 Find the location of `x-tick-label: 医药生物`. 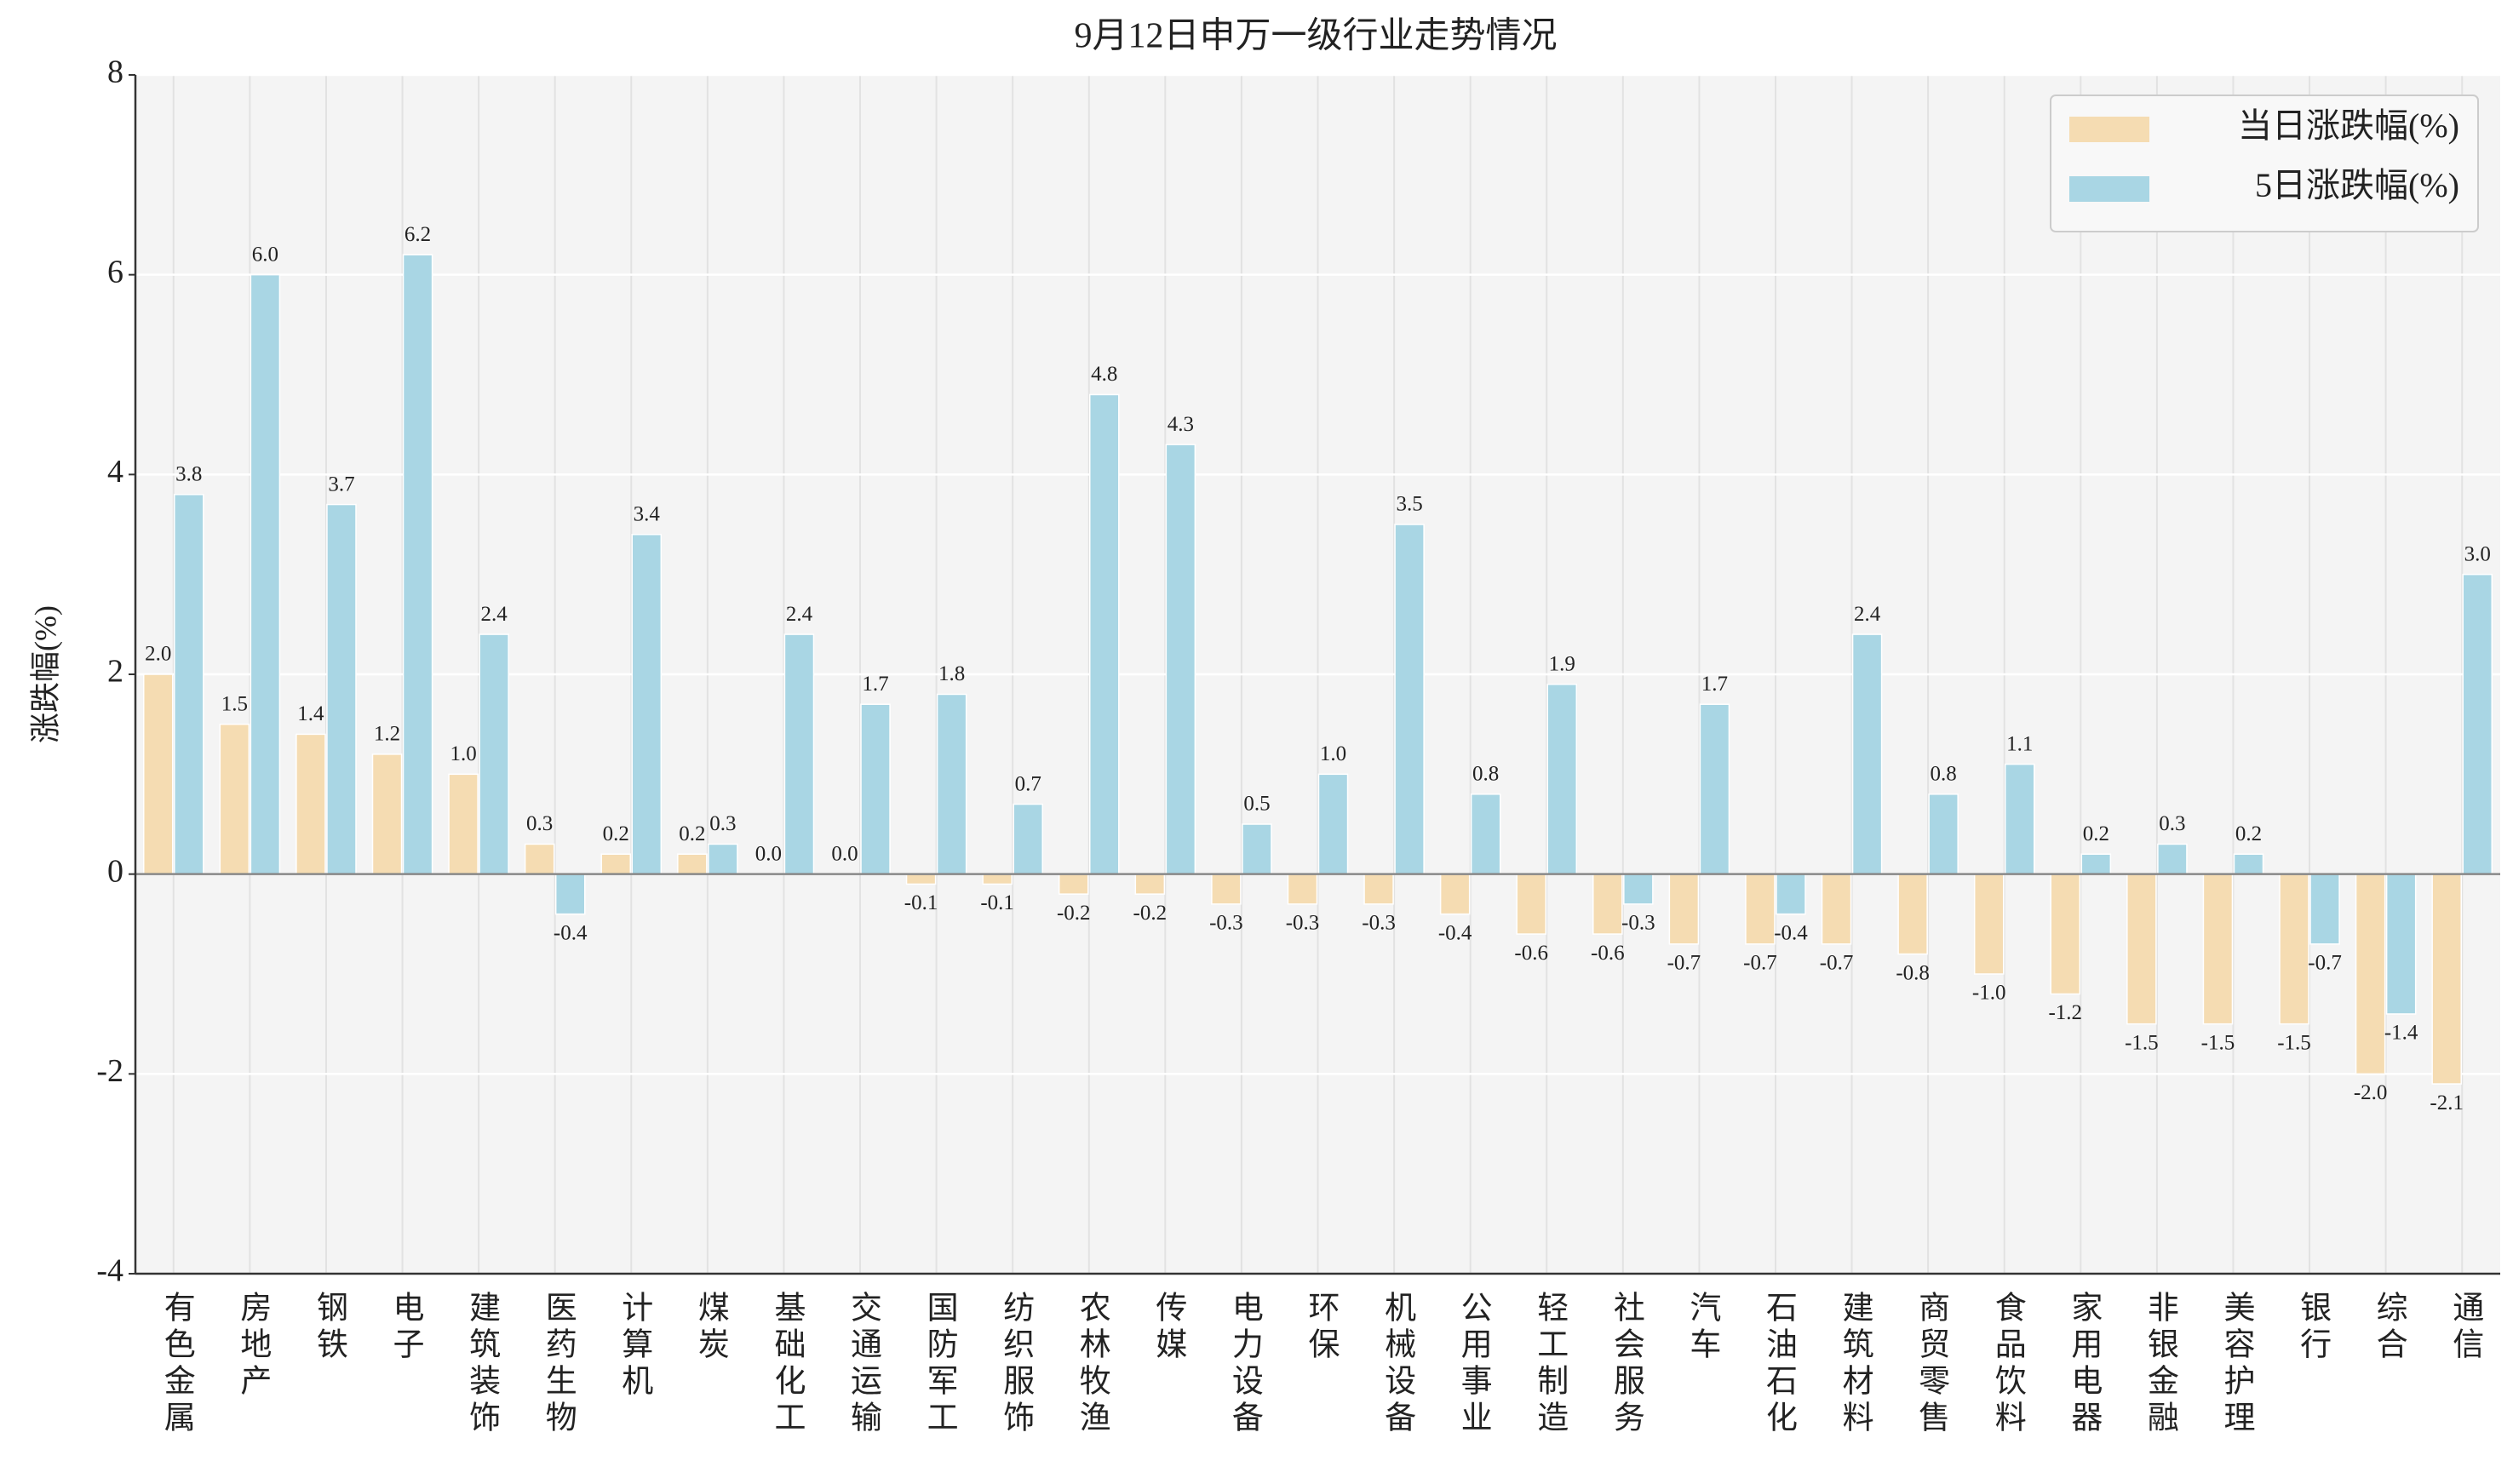

x-tick-label: 医药生物 is located at coordinates (559, 1364).